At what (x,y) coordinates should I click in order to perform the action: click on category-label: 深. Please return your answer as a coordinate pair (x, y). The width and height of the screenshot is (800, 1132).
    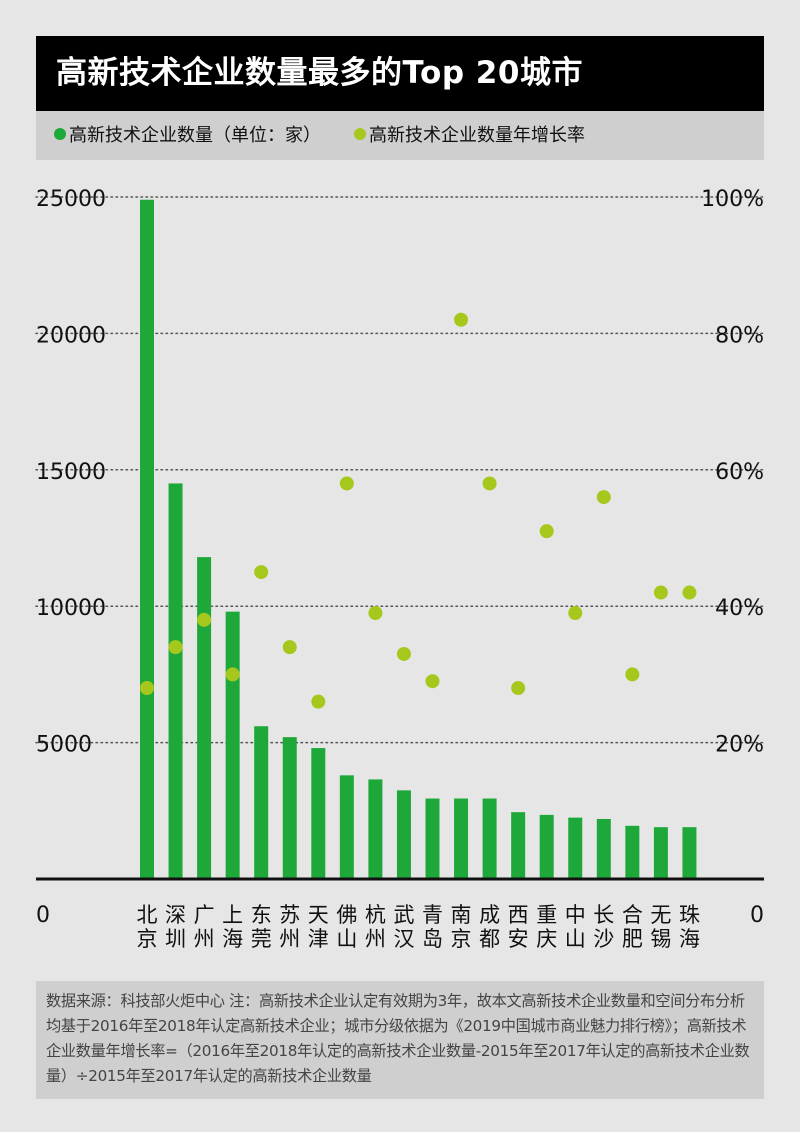
    Looking at the image, I should click on (175, 915).